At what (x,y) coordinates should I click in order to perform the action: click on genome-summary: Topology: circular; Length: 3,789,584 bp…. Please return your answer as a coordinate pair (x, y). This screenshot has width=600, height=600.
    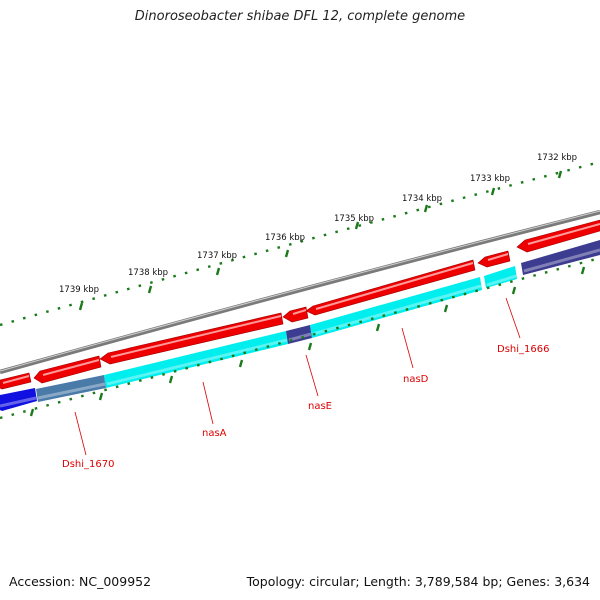
    Looking at the image, I should click on (418, 581).